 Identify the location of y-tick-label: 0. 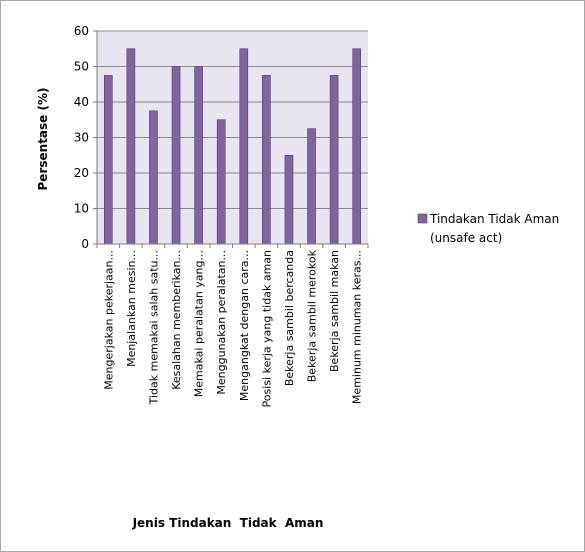
(85, 244).